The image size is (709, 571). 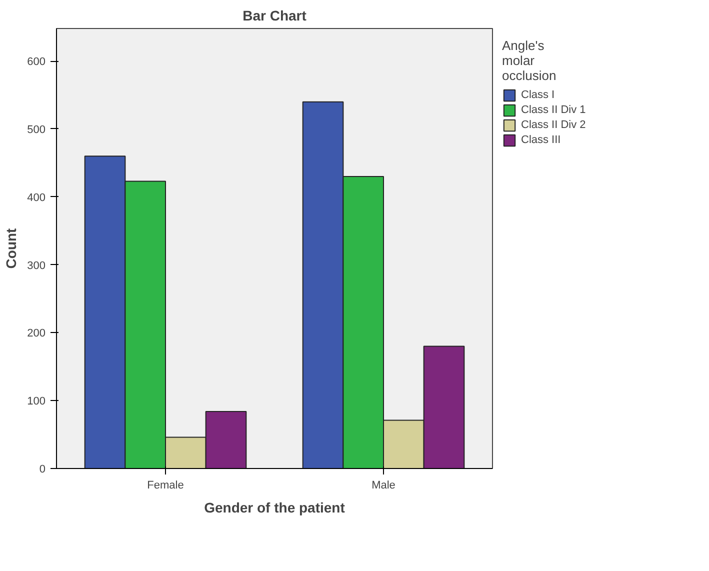 I want to click on legend-label: Class II Div 2, so click(x=553, y=125).